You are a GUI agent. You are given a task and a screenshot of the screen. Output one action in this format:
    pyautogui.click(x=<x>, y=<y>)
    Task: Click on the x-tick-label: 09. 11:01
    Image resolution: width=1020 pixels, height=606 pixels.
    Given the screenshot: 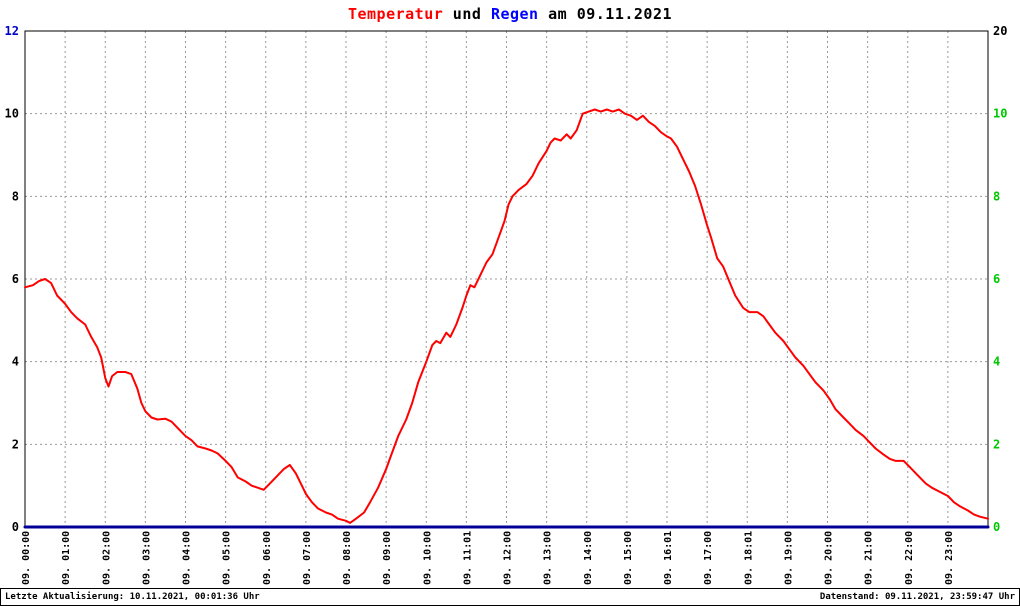 What is the action you would take?
    pyautogui.click(x=467, y=558)
    